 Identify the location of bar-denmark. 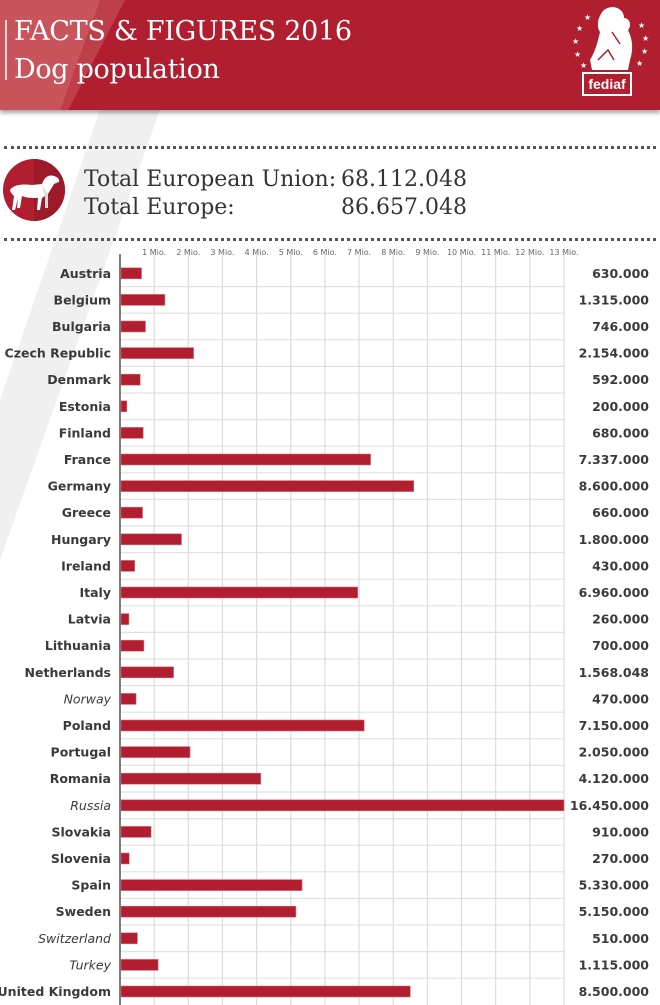
(130, 379).